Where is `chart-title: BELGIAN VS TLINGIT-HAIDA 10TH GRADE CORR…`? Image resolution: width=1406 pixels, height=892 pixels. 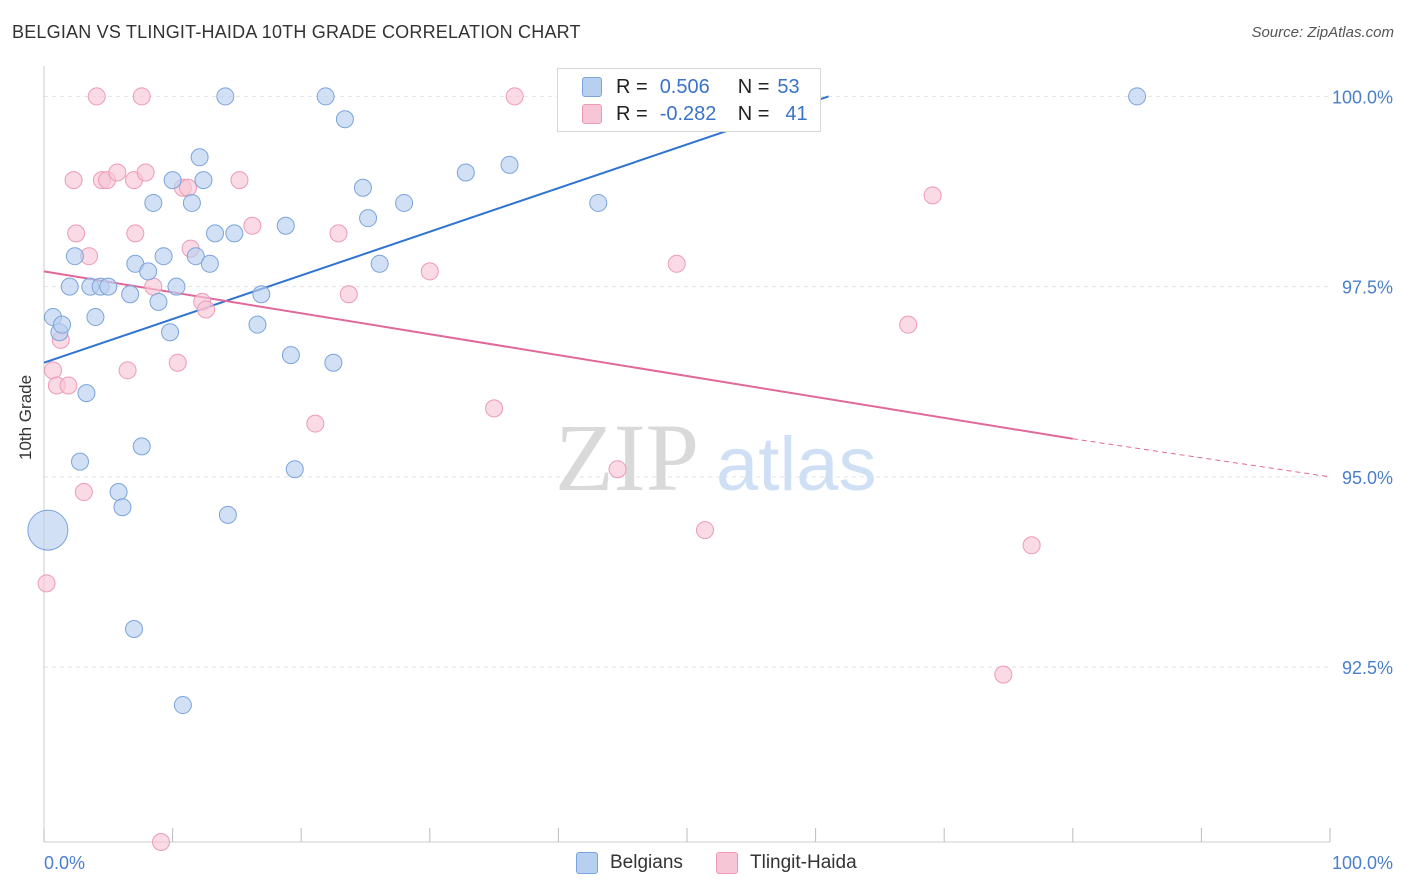
chart-title: BELGIAN VS TLINGIT-HAIDA 10TH GRADE CORR… is located at coordinates (296, 32).